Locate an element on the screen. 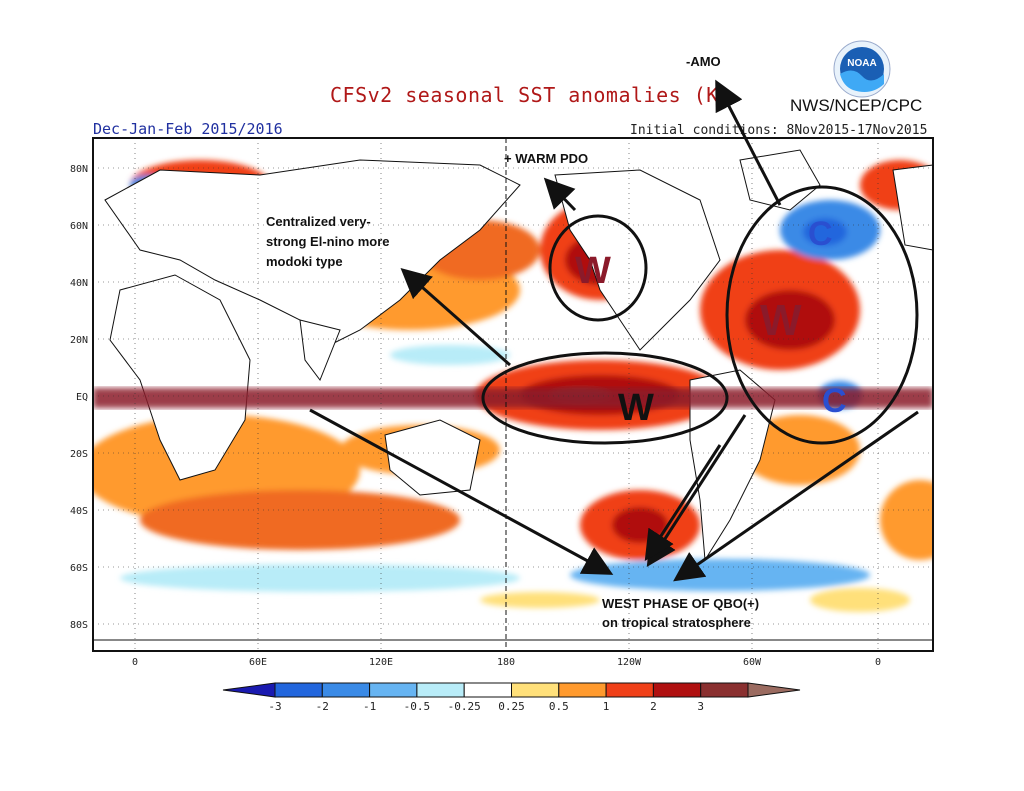  markers: W W W C C is located at coordinates (711, 322).